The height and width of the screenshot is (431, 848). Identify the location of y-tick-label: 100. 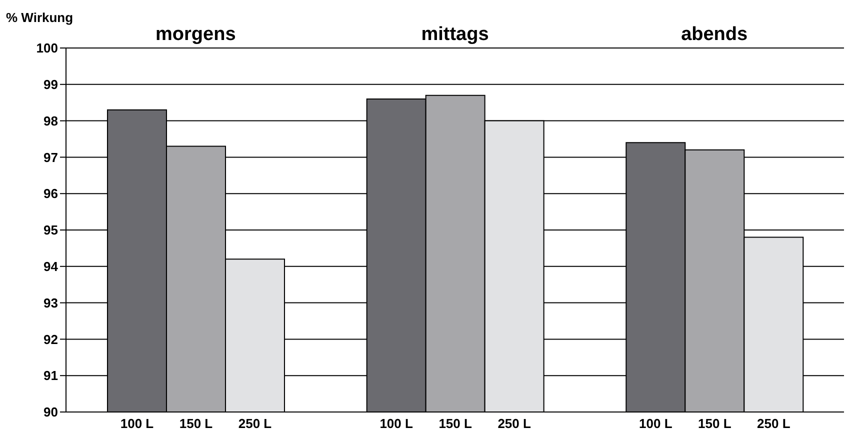
(47, 48).